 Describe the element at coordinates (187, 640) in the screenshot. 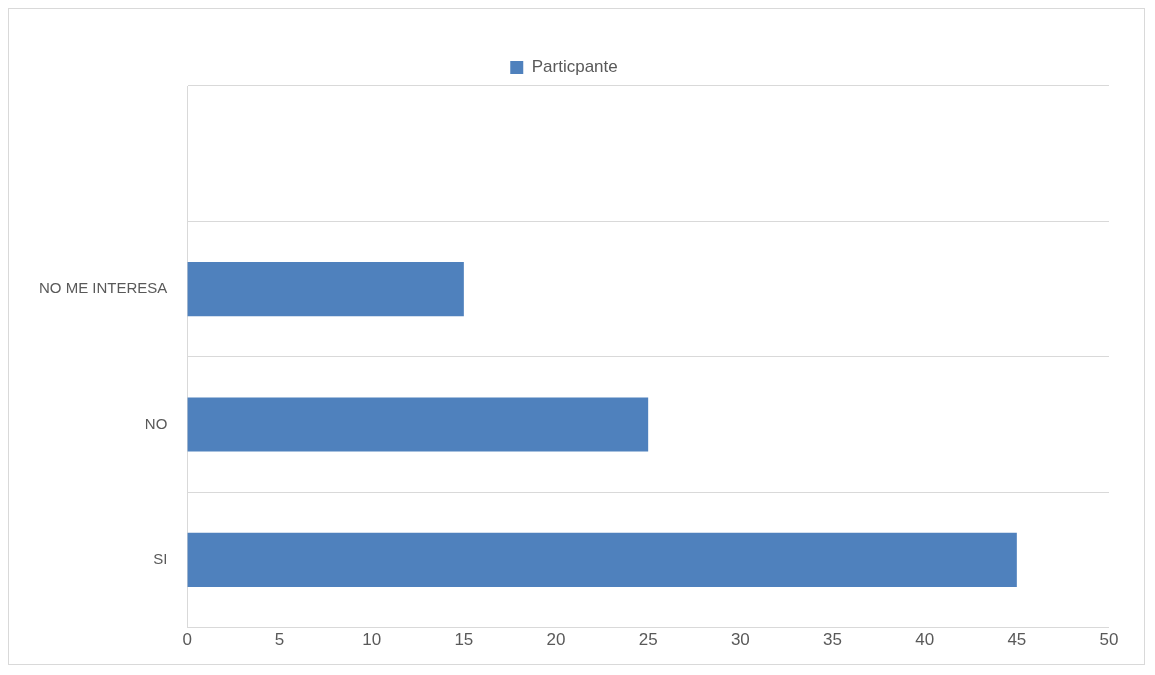

I see `x-tick-label: 0` at that location.